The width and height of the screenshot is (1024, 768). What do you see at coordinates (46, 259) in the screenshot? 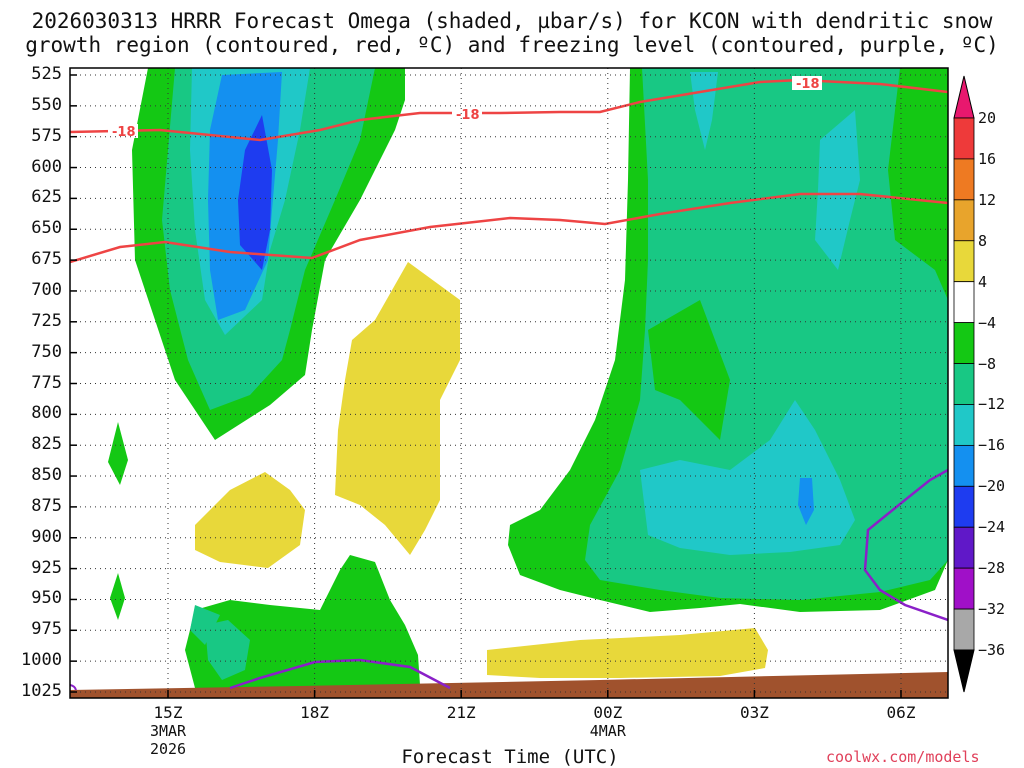
I see `y-tick-label: 675` at bounding box center [46, 259].